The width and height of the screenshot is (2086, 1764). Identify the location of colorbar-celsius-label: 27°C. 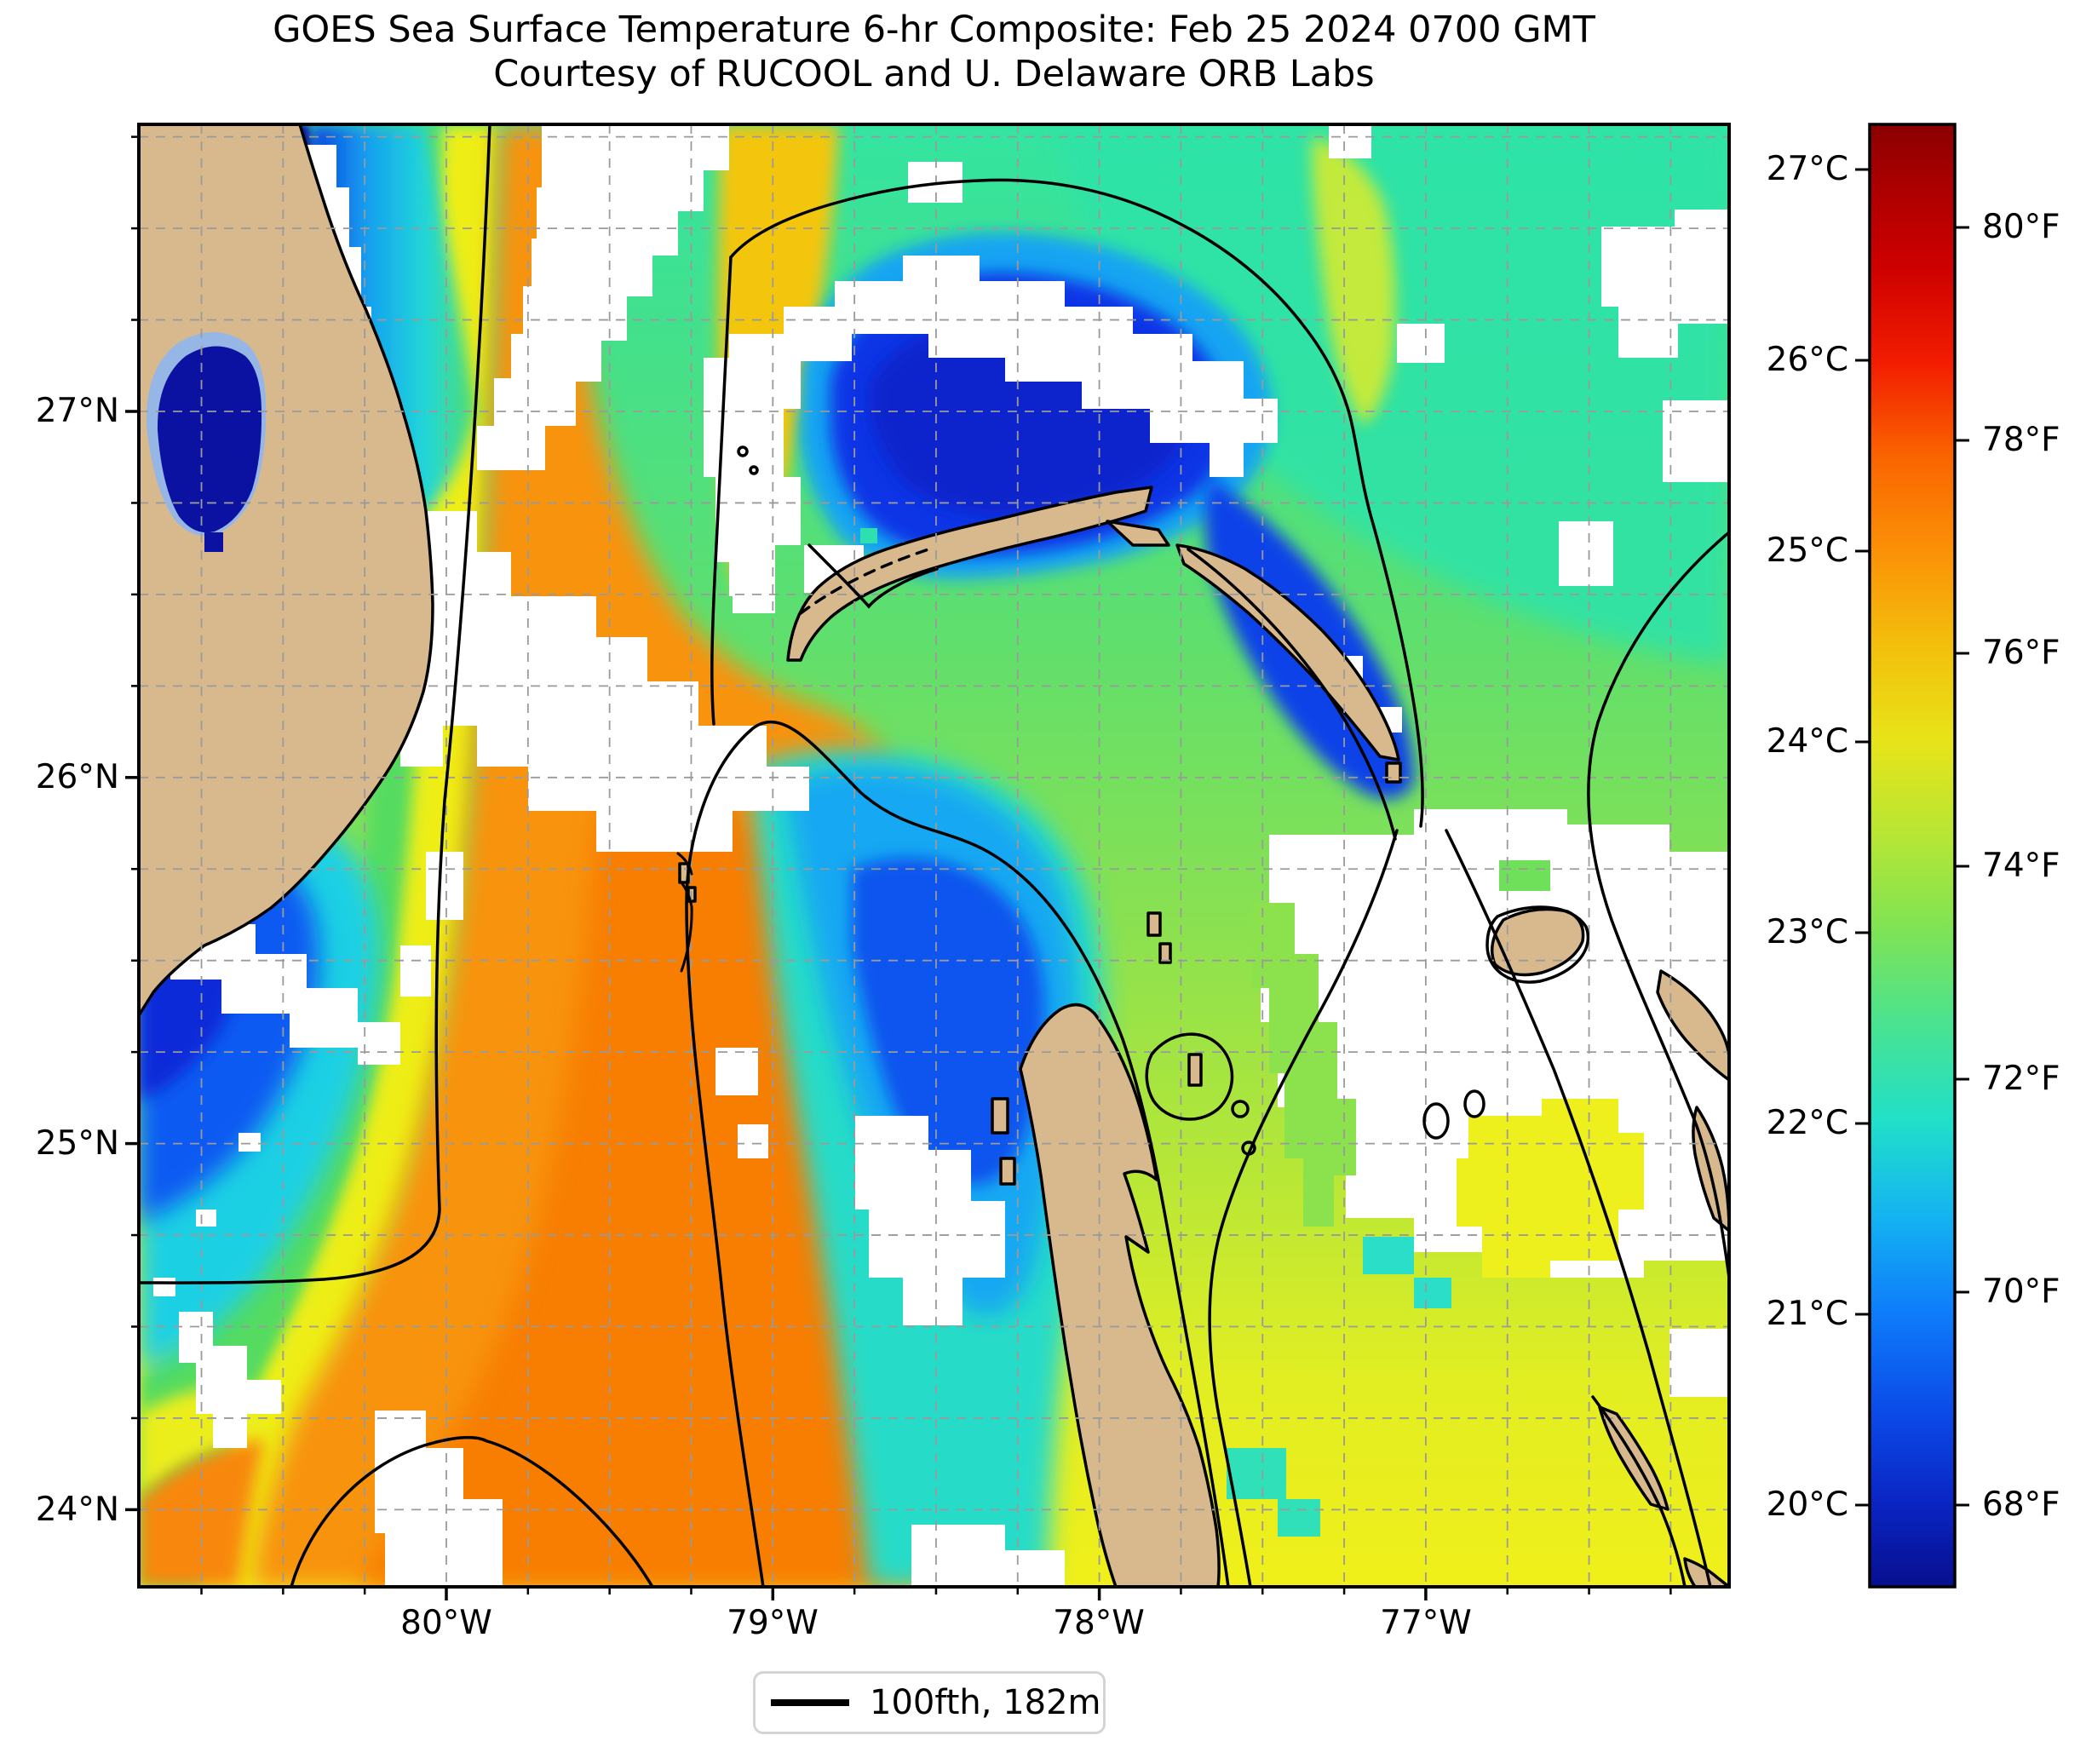
(1807, 169).